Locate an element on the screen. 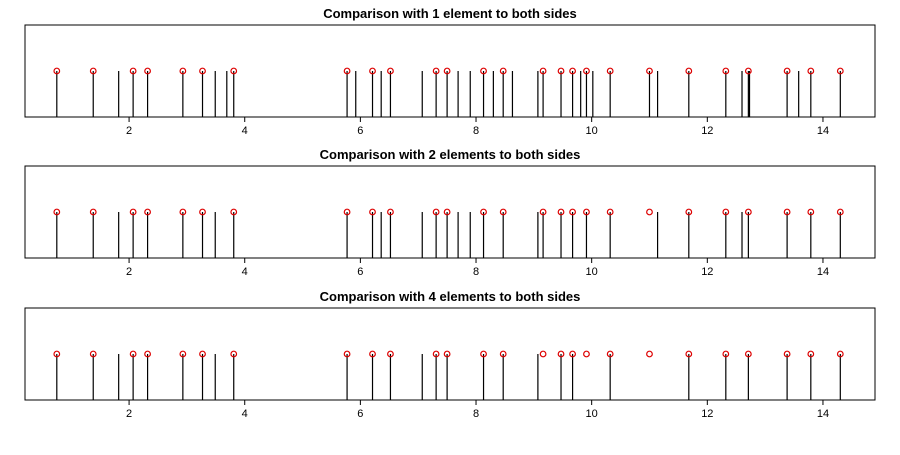 The image size is (900, 455). chart-title: Comparison with 1 element to both sides is located at coordinates (450, 13).